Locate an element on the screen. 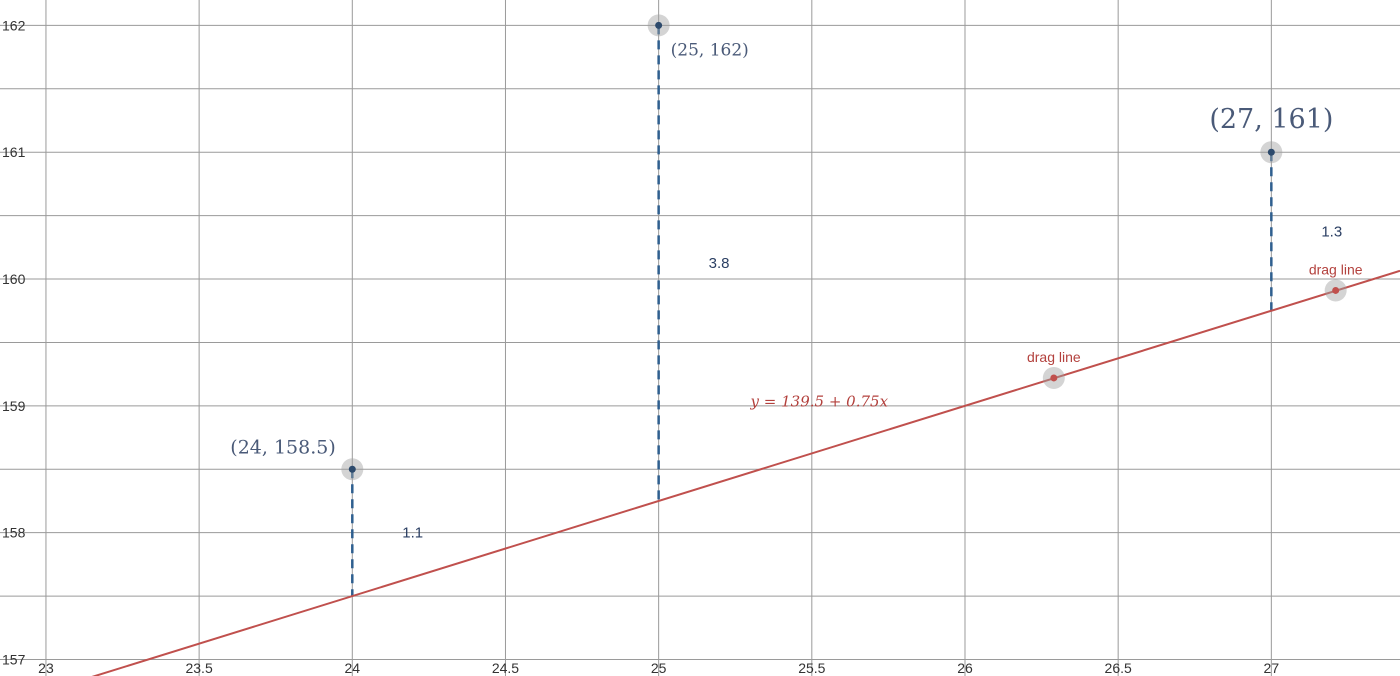  x-tick-label: 24 is located at coordinates (353, 668).